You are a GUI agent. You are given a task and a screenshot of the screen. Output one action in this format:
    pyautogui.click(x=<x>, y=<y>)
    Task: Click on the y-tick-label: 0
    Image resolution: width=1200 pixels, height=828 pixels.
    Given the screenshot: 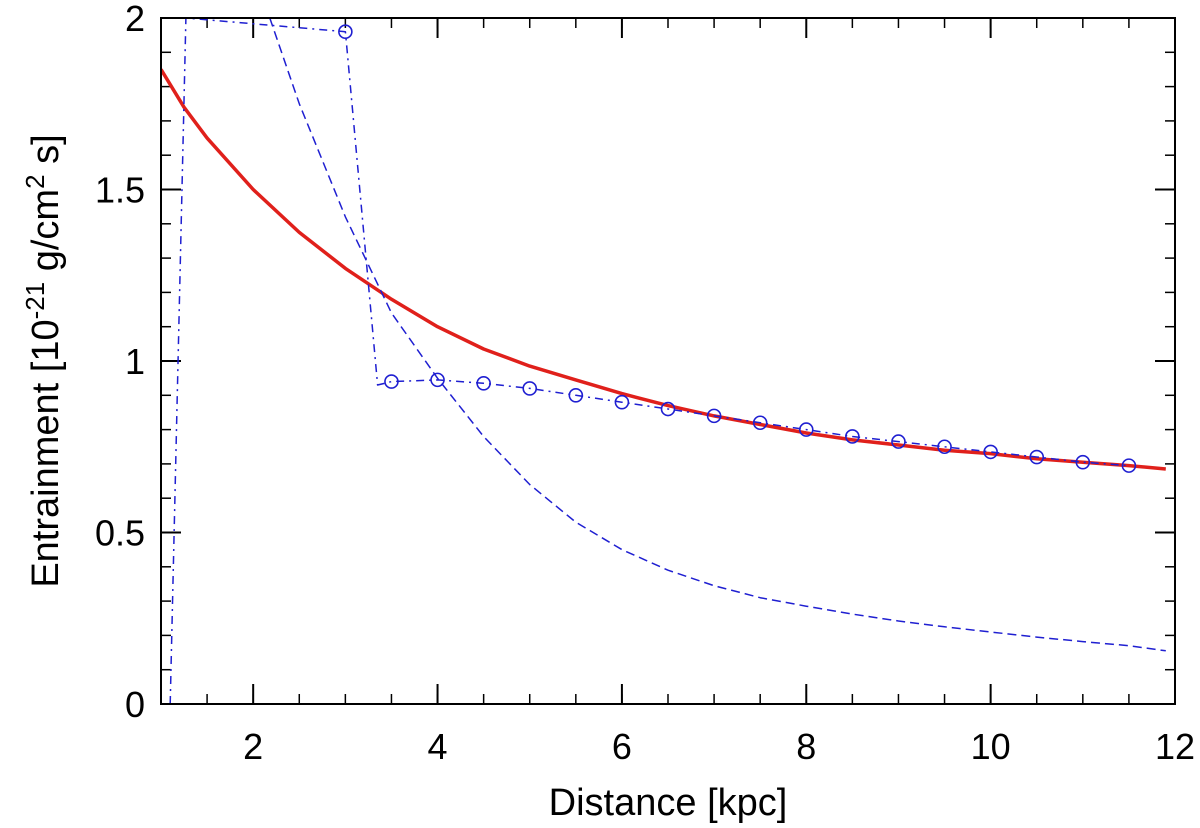 What is the action you would take?
    pyautogui.click(x=135, y=704)
    